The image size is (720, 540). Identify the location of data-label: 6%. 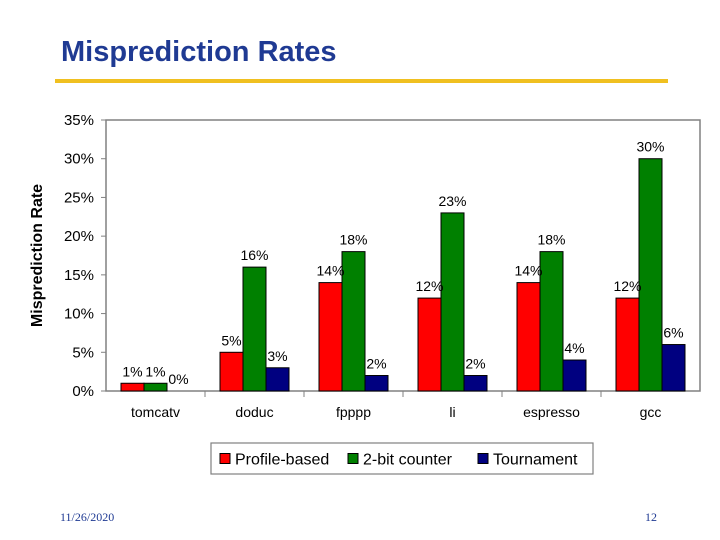
(673, 333).